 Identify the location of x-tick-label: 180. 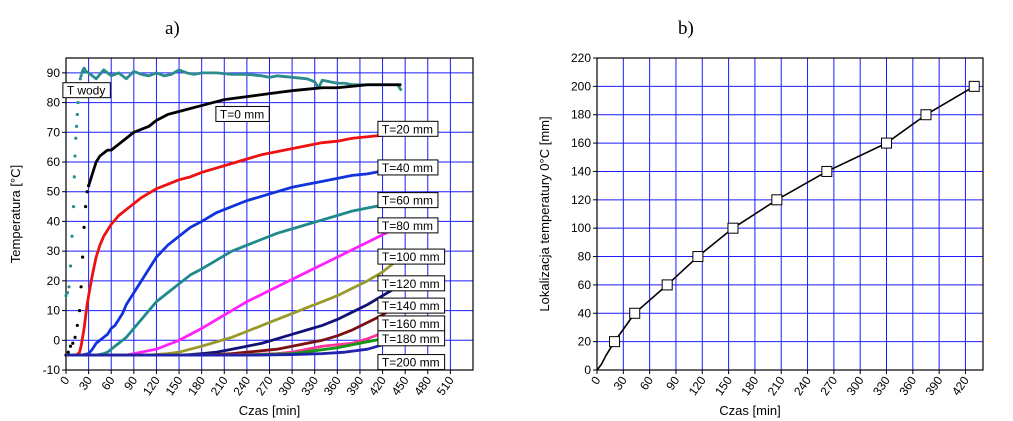
(749, 385).